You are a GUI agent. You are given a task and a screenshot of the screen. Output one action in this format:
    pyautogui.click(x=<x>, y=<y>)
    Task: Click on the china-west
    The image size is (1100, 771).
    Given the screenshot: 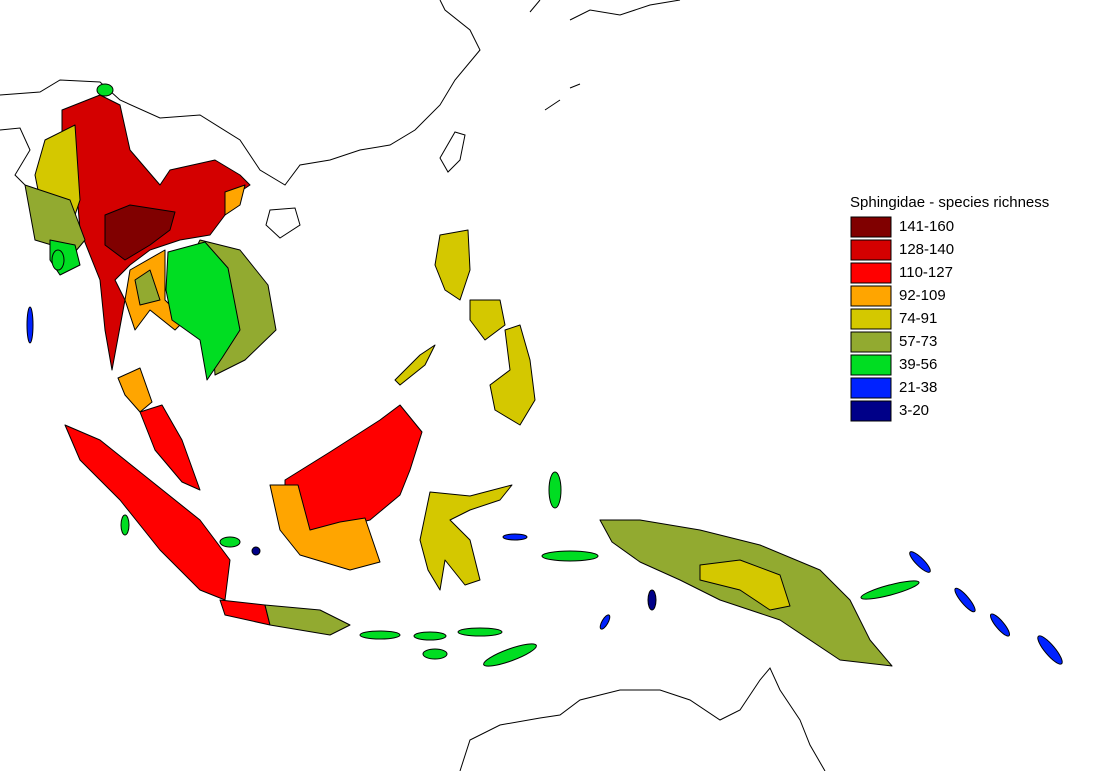 What is the action you would take?
    pyautogui.click(x=15, y=156)
    